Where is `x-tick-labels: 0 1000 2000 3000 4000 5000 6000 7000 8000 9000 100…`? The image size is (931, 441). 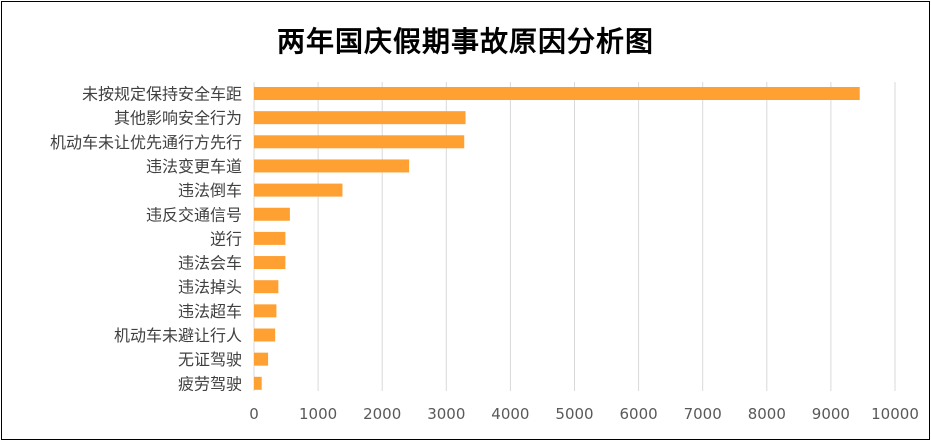
x-tick-labels: 0 1000 2000 3000 4000 5000 6000 7000 8000 9000 100… is located at coordinates (584, 414).